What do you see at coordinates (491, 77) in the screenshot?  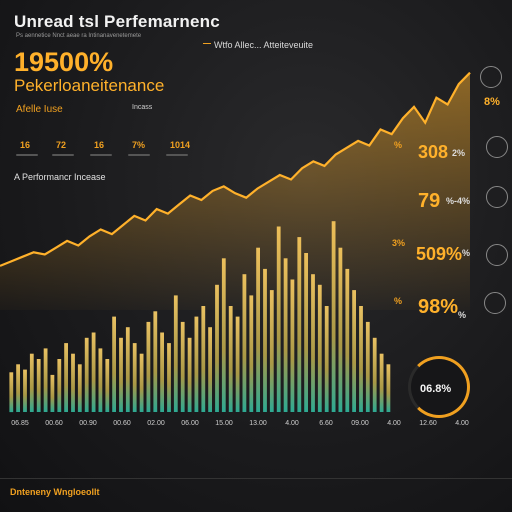 I see `gear-icon` at bounding box center [491, 77].